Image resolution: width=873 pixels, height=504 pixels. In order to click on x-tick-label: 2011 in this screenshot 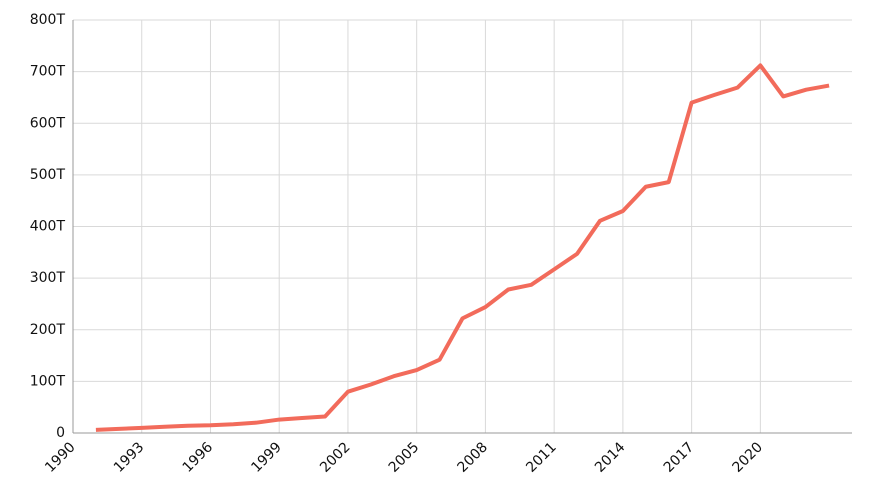, I will do `click(541, 457)`.